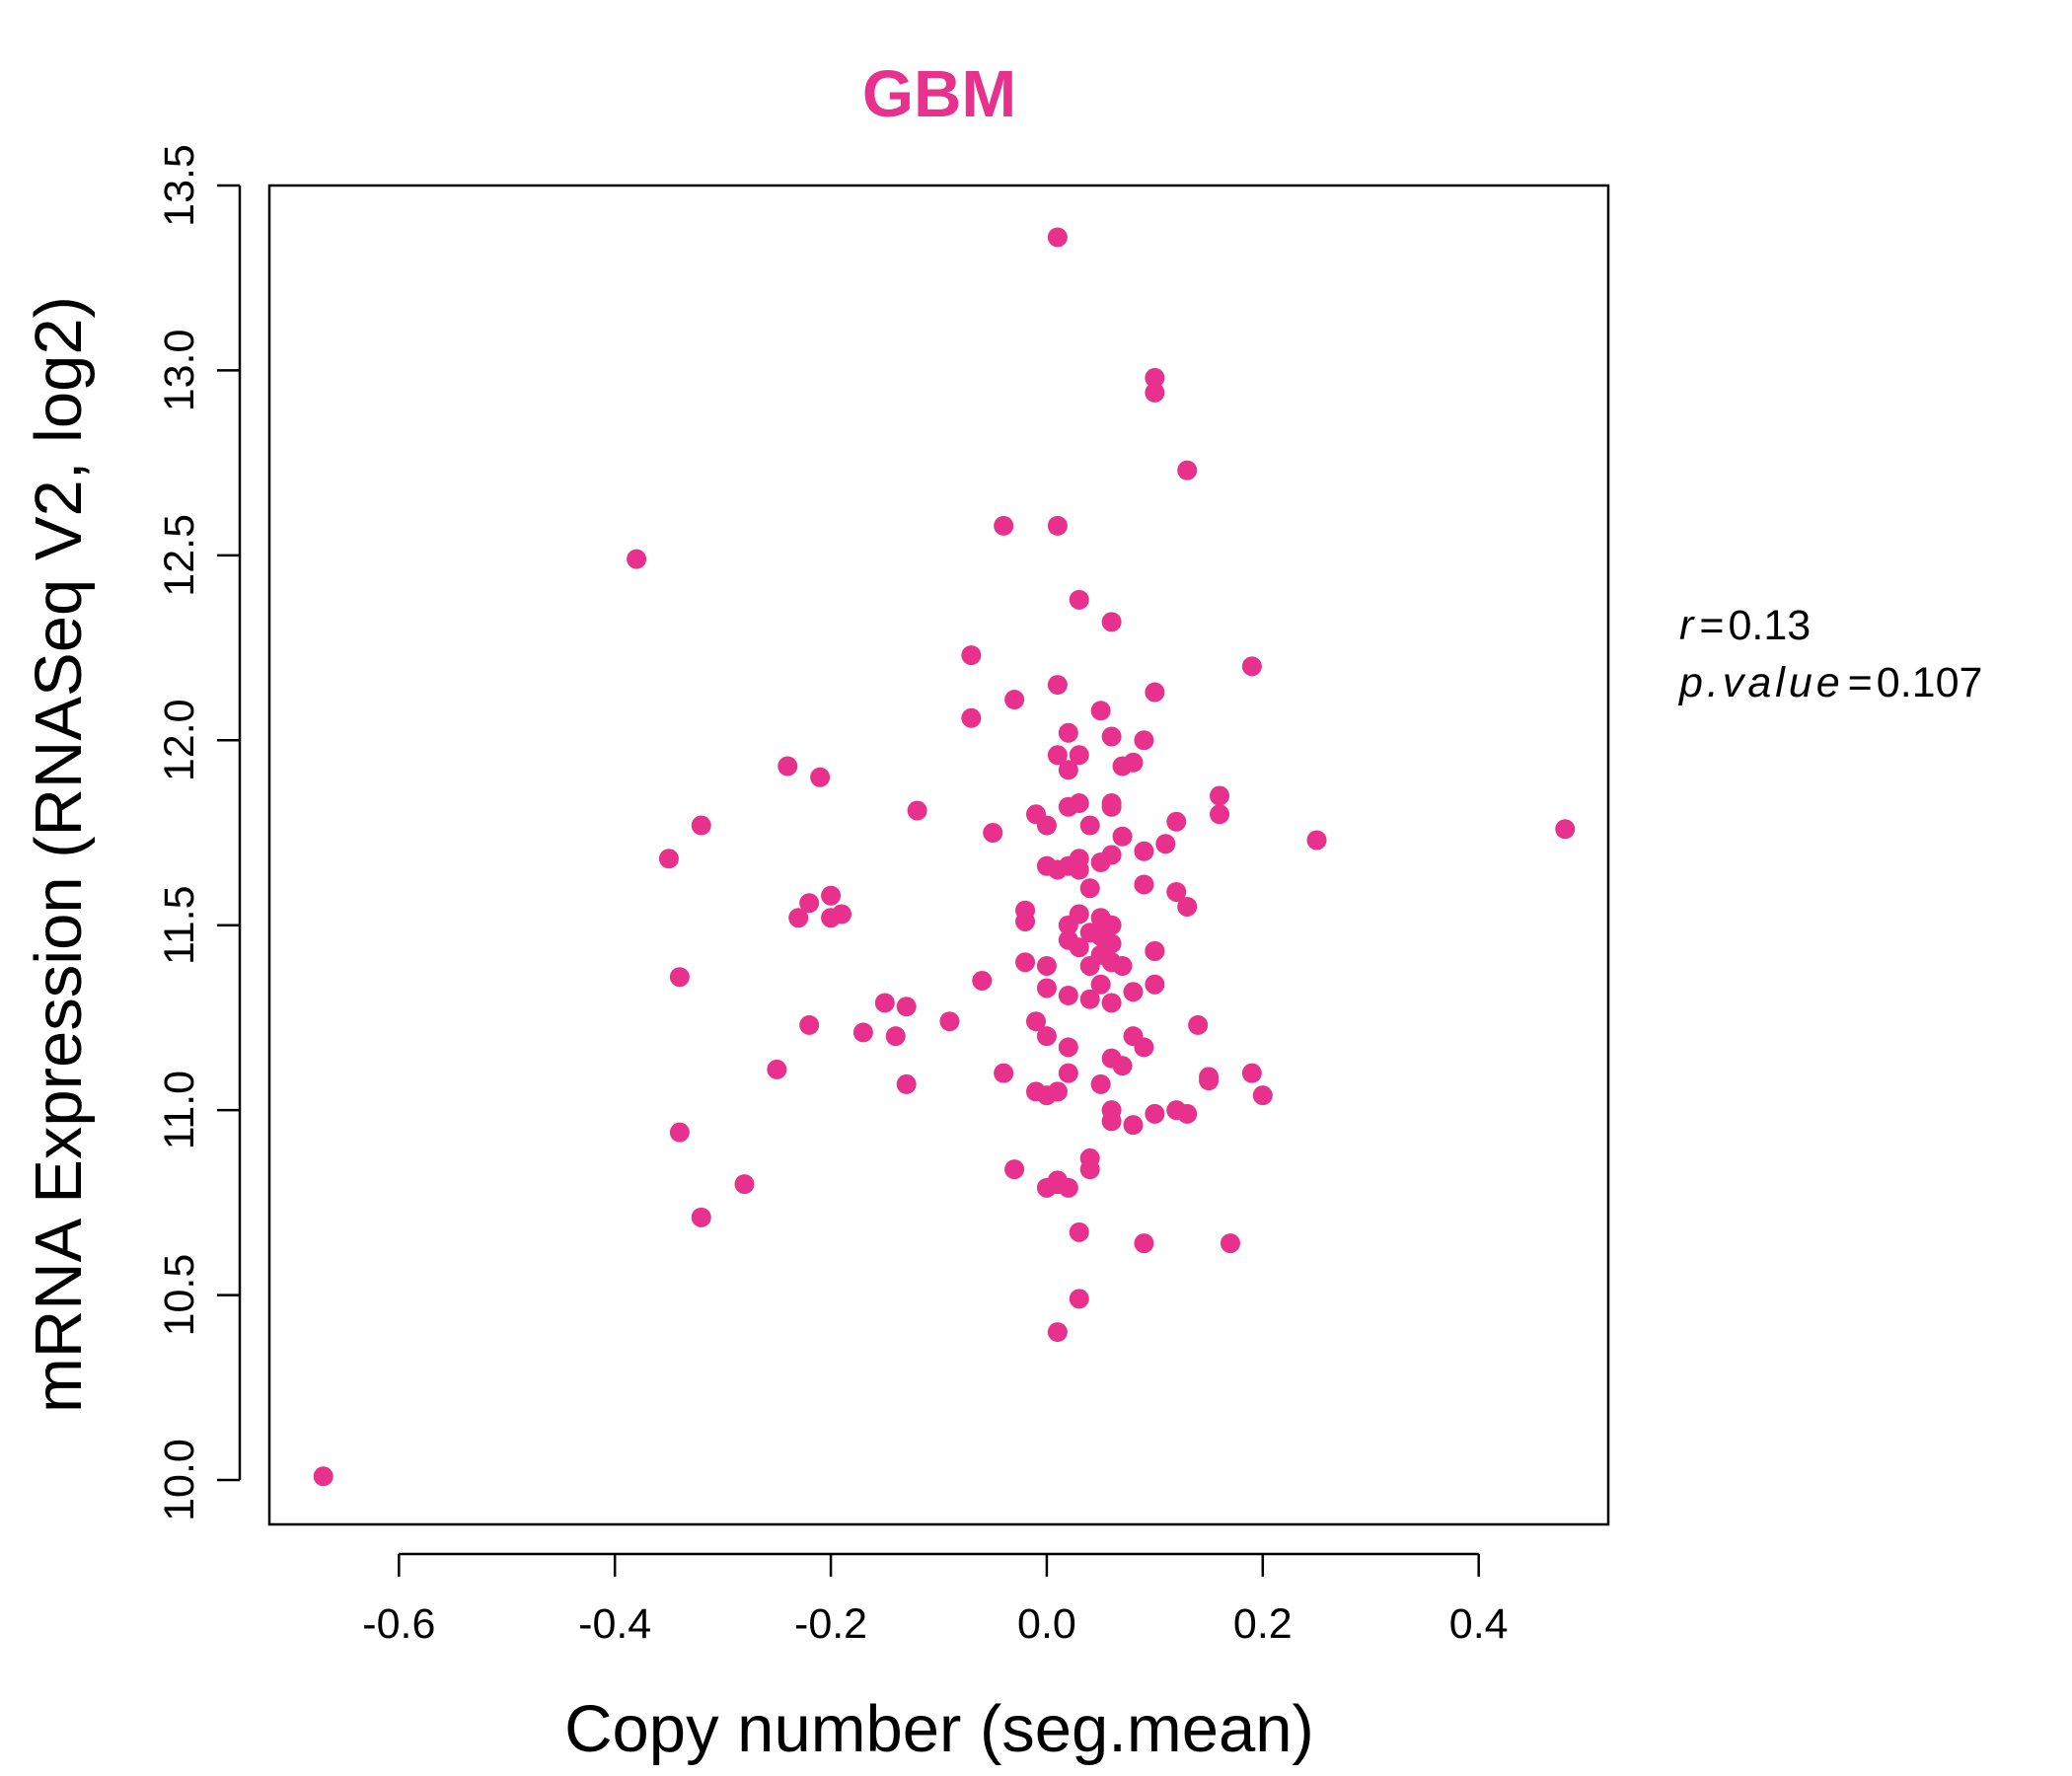 This screenshot has height=1776, width=2072. Describe the element at coordinates (1830, 683) in the screenshot. I see `pvalue-annotation: p.value=0.107` at that location.